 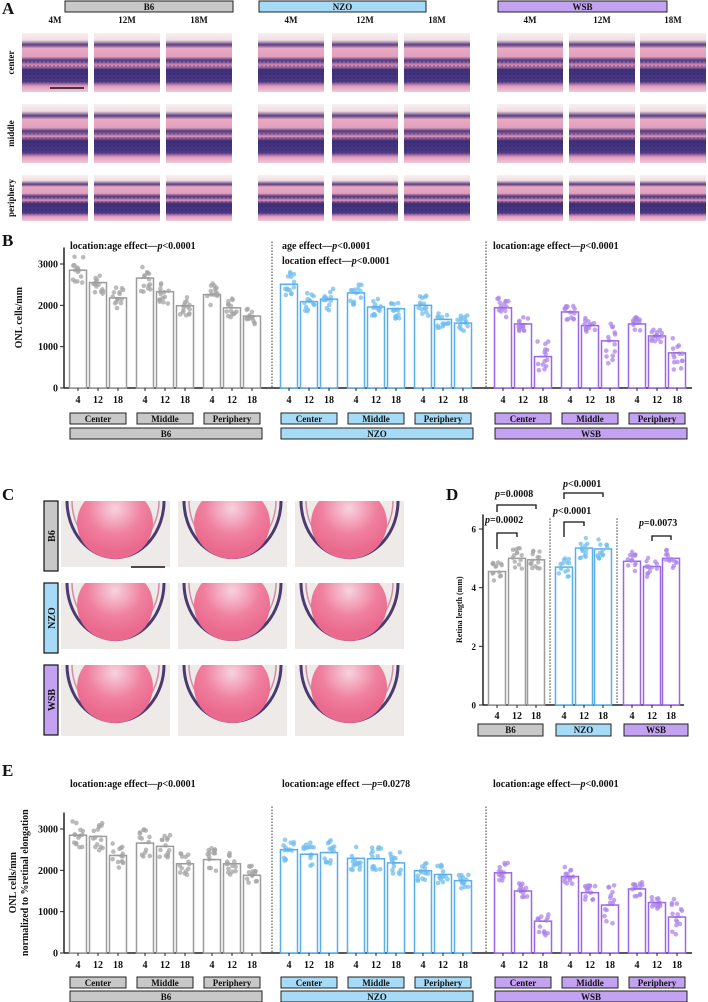 What do you see at coordinates (590, 418) in the screenshot?
I see `location-box` at bounding box center [590, 418].